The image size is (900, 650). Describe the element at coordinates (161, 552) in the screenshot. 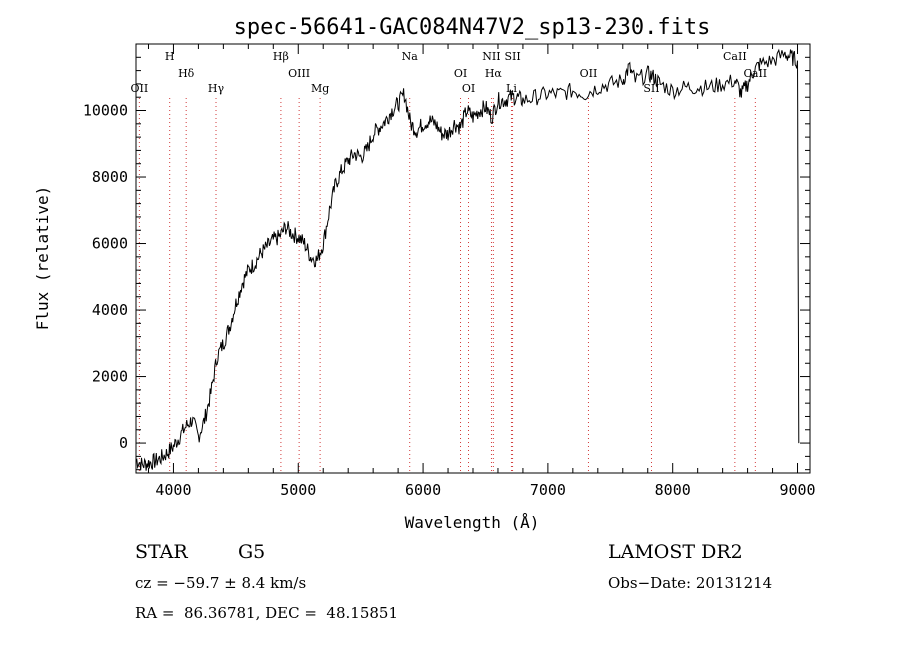

I see `object-class: STAR` at that location.